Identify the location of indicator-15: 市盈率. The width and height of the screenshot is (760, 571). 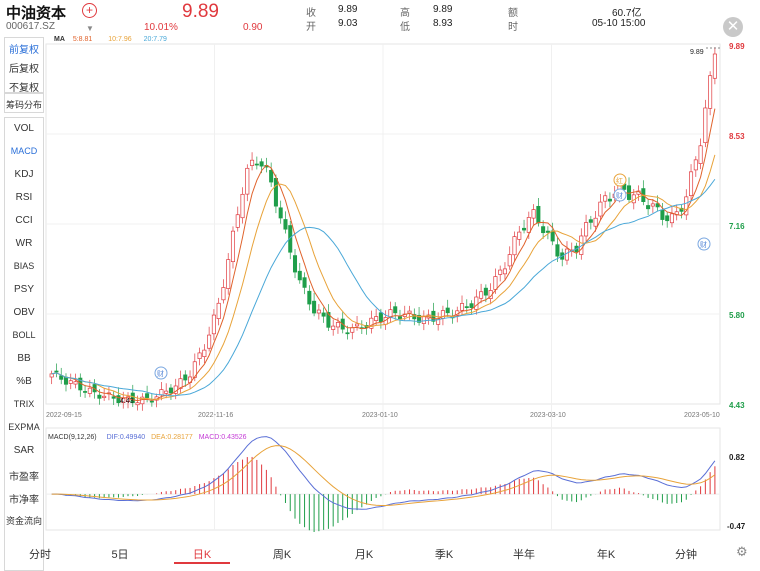
(24, 477).